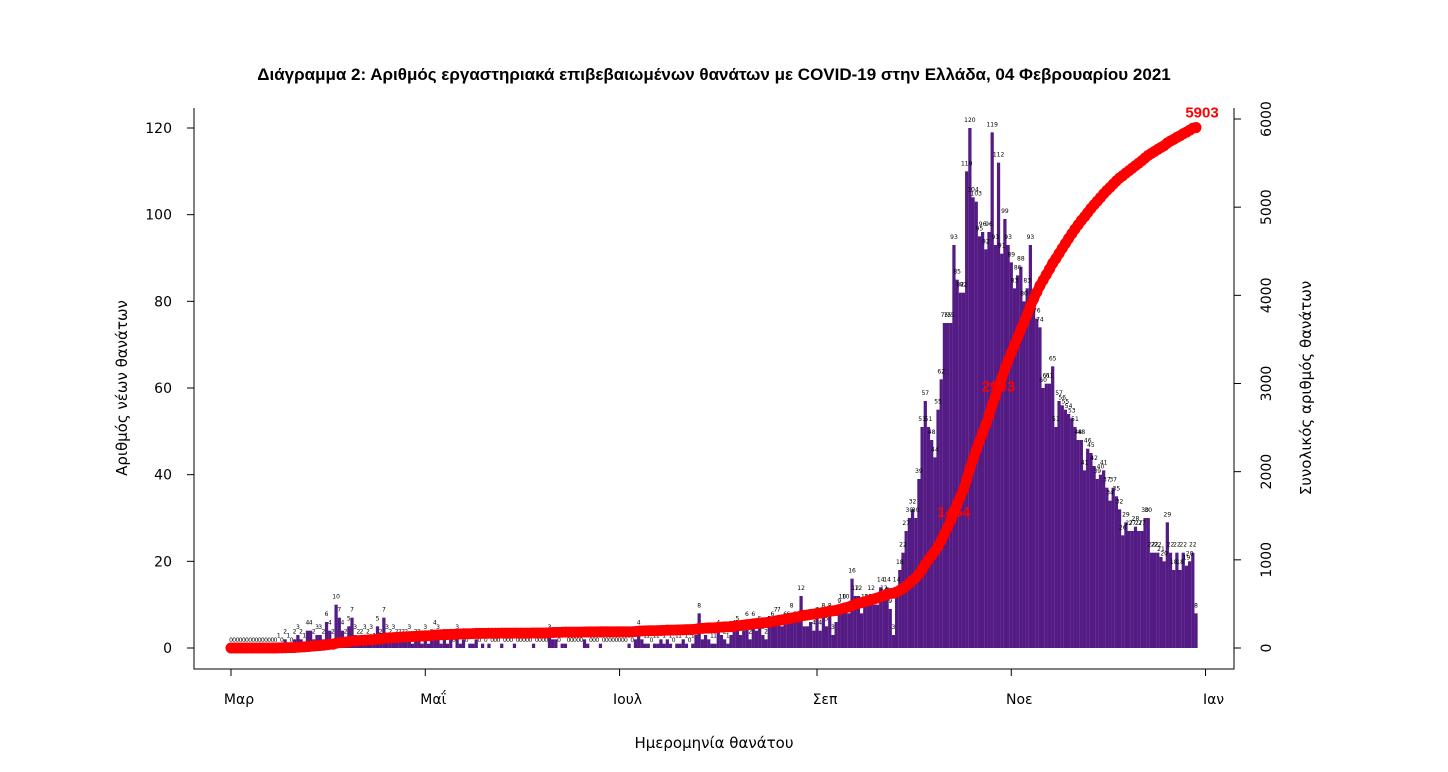  Describe the element at coordinates (1088, 441) in the screenshot. I see `bar-value-label: 46` at that location.